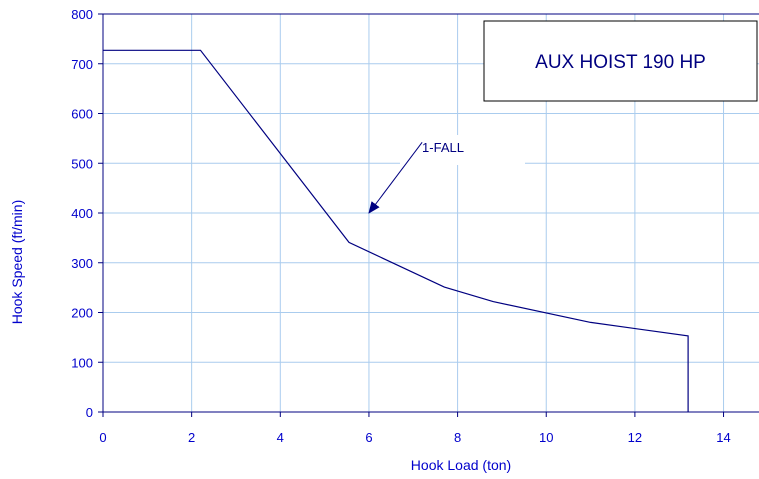  Describe the element at coordinates (89, 412) in the screenshot. I see `y-tick-label: 0` at that location.